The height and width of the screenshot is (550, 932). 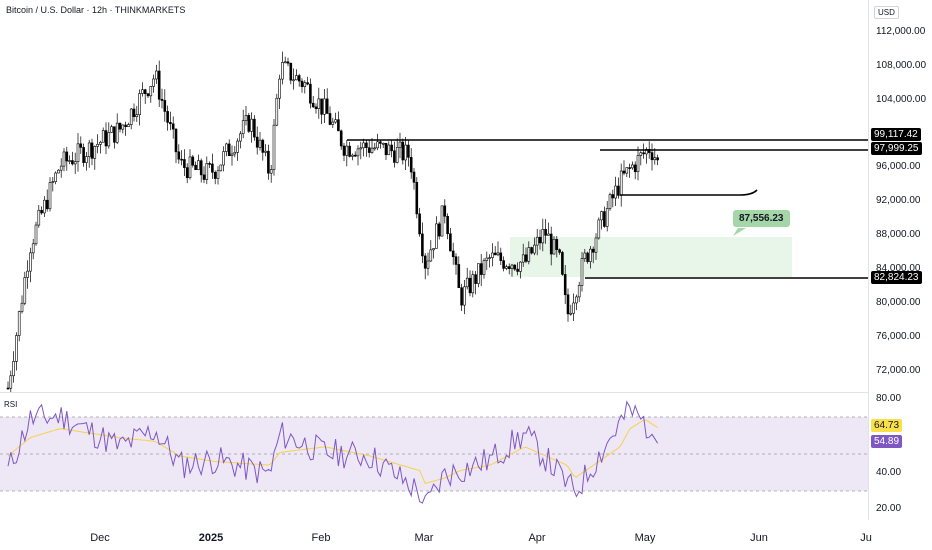 I want to click on rsi-label: RSI, so click(x=11, y=404).